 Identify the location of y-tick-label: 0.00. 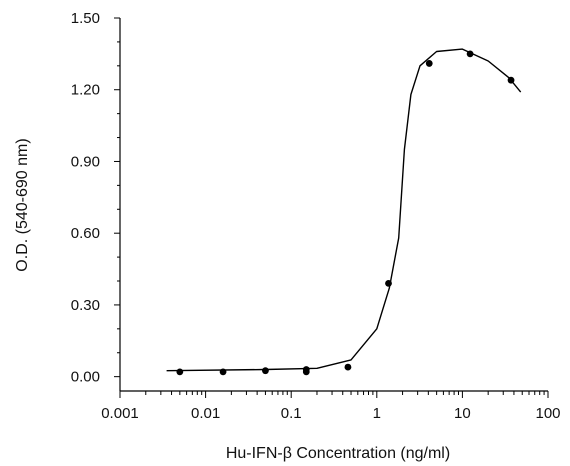
(85, 377).